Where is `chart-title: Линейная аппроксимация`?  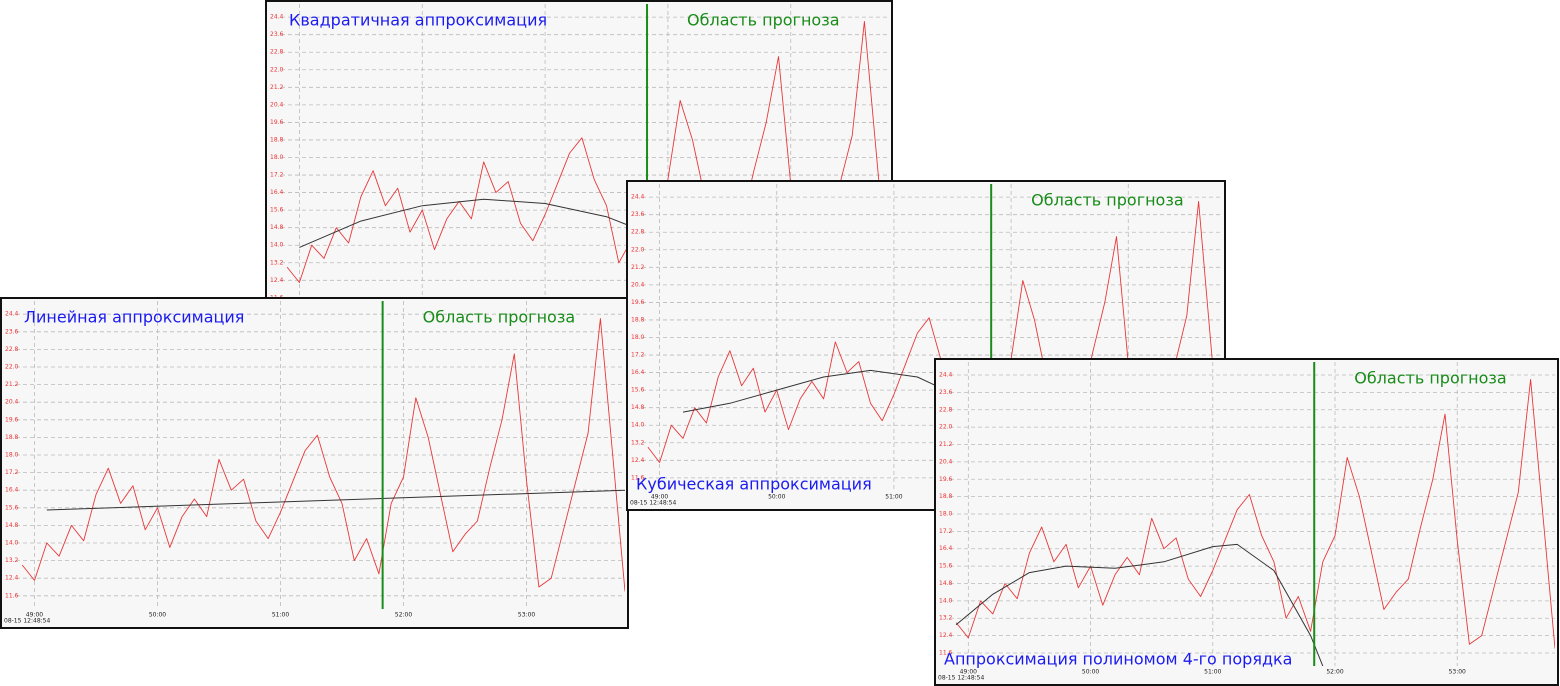
chart-title: Линейная аппроксимация is located at coordinates (134, 317).